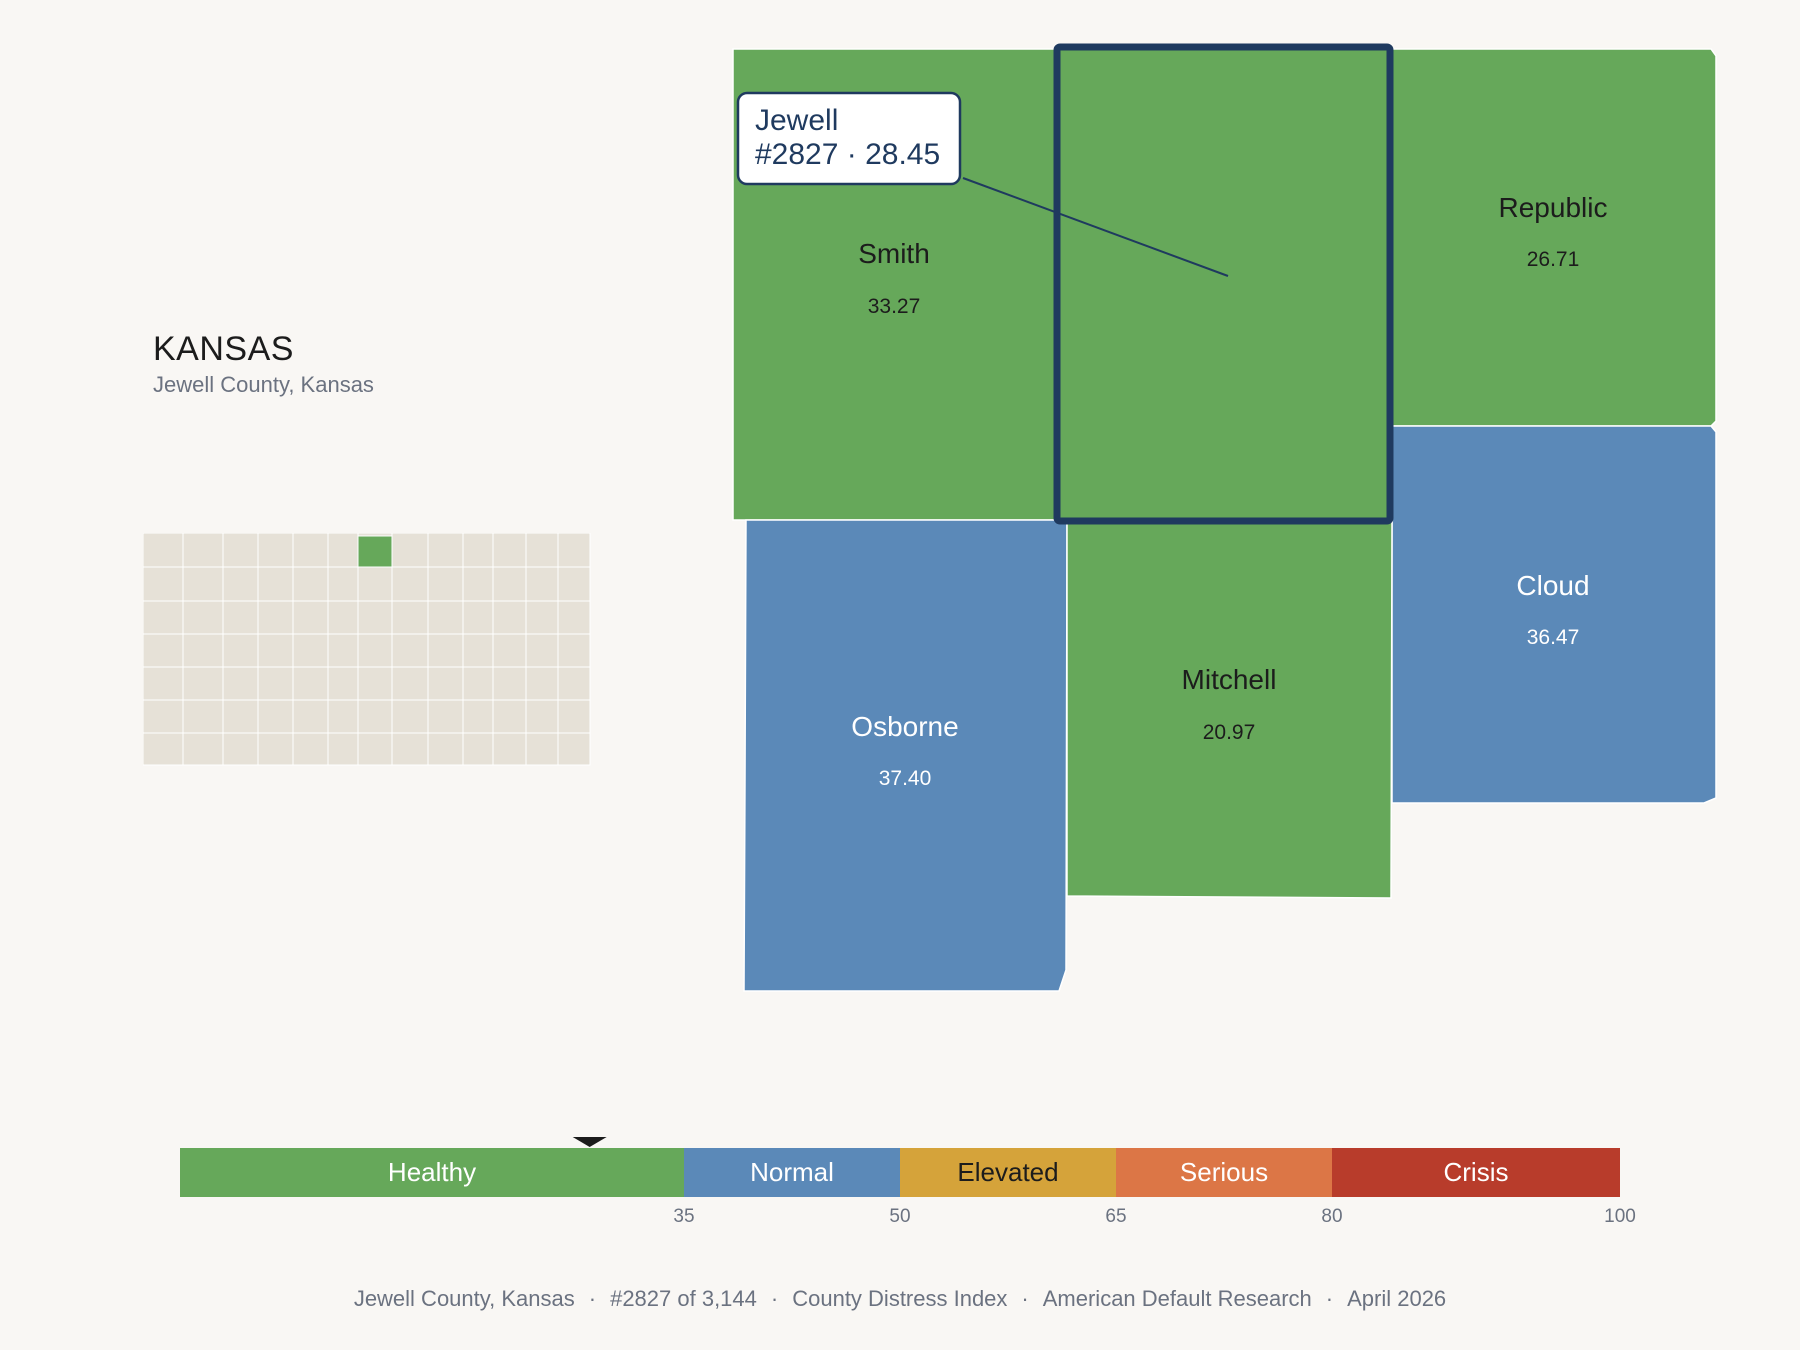  Describe the element at coordinates (847, 154) in the screenshot. I see `callout-rank-score: #2827 · 28.45` at that location.